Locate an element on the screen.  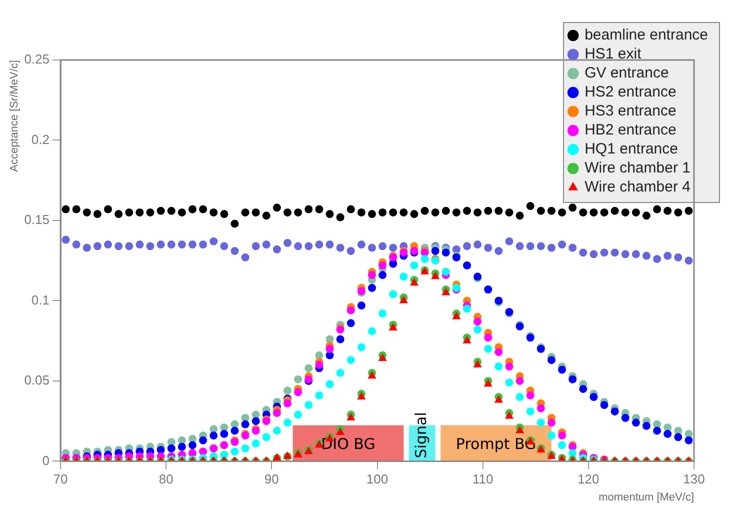
y-tick-label: 0.1 is located at coordinates (40, 300).